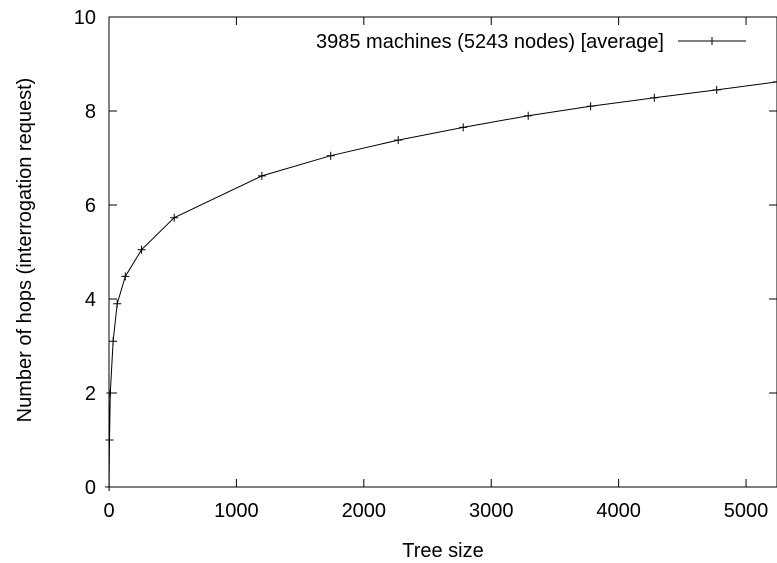 The image size is (777, 563). I want to click on y-tick-label: 8, so click(90, 112).